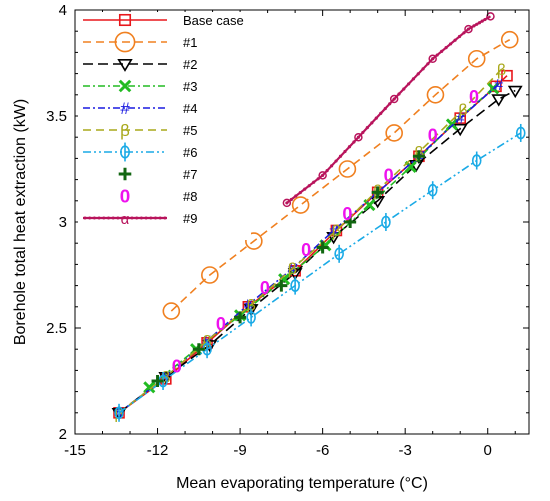 This screenshot has height=501, width=550. Describe the element at coordinates (140, 152) in the screenshot. I see `legend-item: #6` at that location.